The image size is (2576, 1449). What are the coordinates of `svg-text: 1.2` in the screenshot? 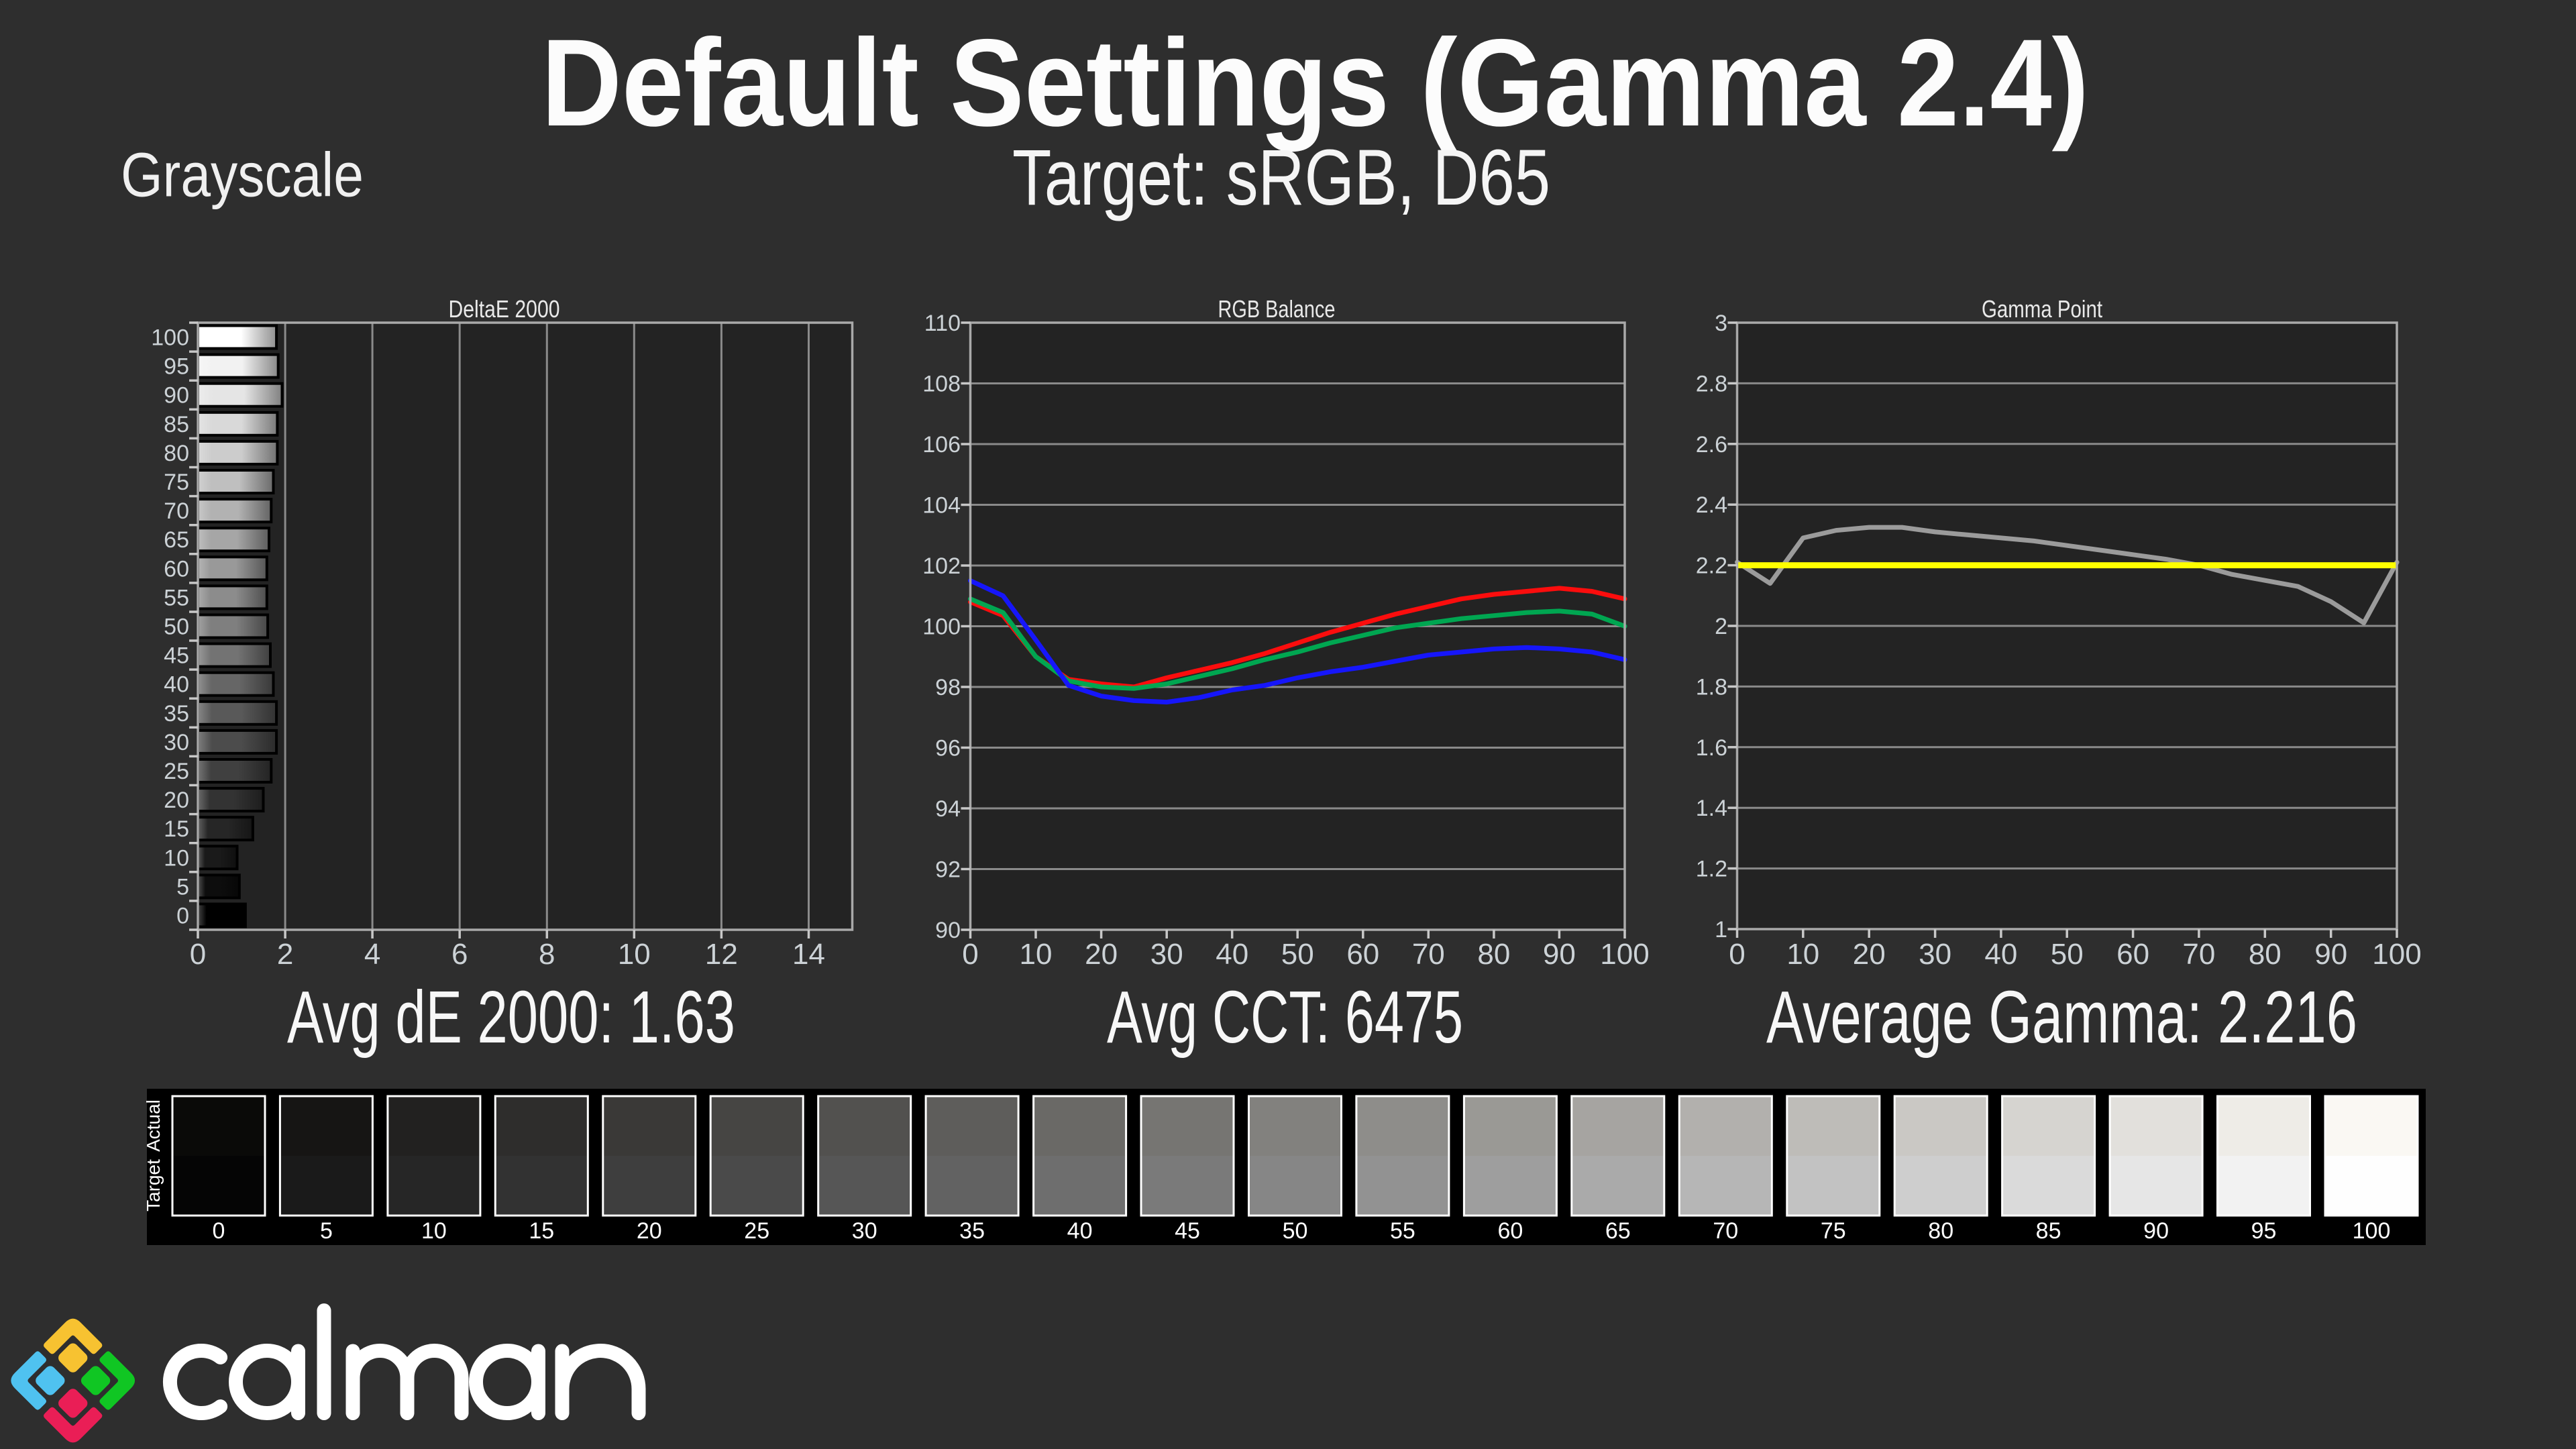 It's located at (1711, 869).